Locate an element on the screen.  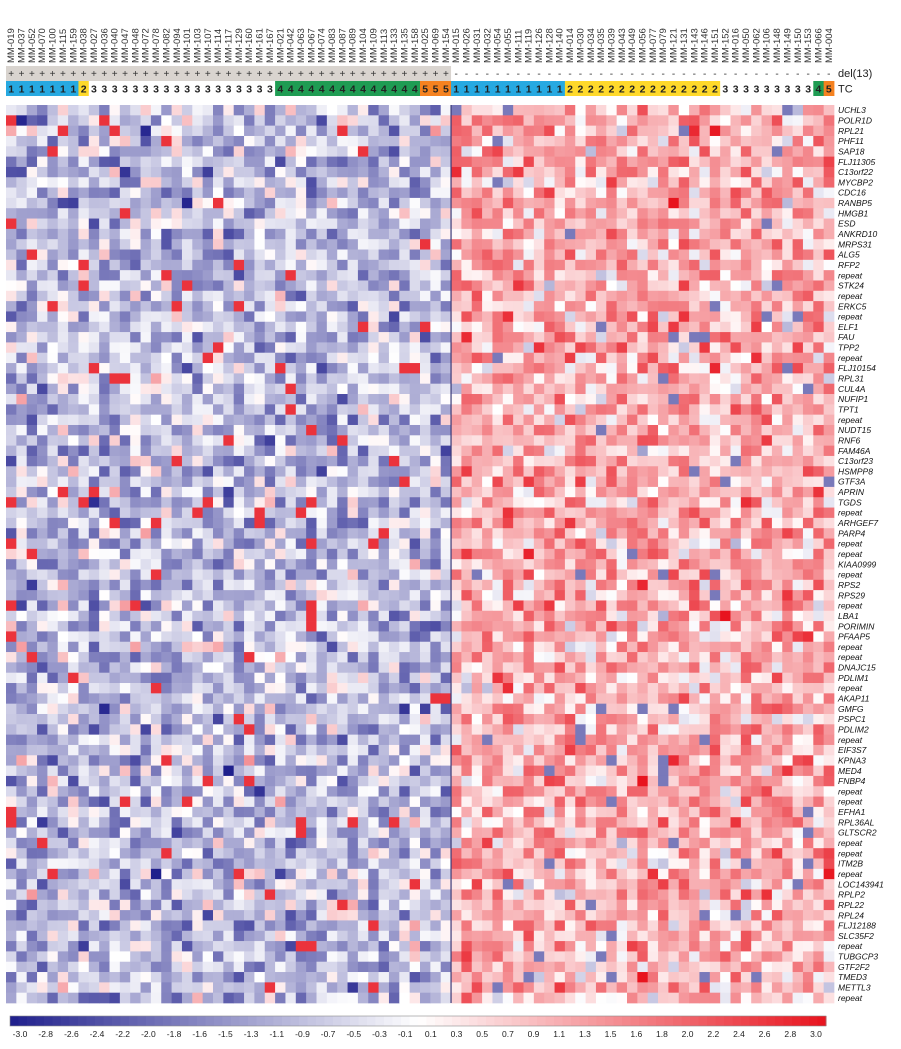
sample-label: MM-148 is located at coordinates (777, 45).